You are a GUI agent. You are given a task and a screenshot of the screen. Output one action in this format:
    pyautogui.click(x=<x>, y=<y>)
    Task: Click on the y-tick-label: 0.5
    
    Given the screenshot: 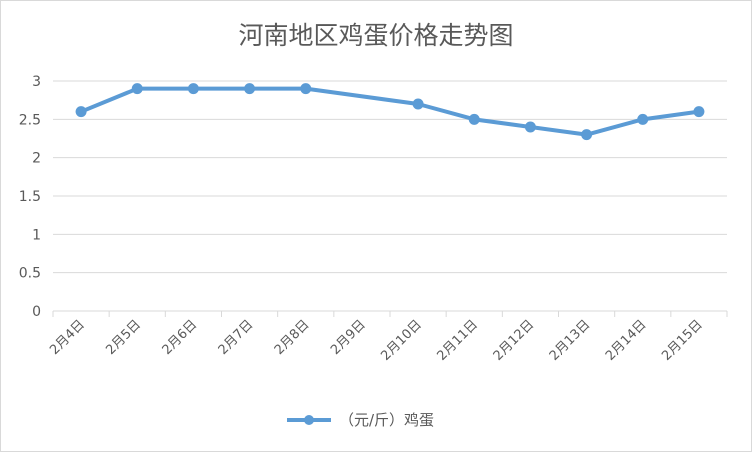 What is the action you would take?
    pyautogui.click(x=30, y=274)
    